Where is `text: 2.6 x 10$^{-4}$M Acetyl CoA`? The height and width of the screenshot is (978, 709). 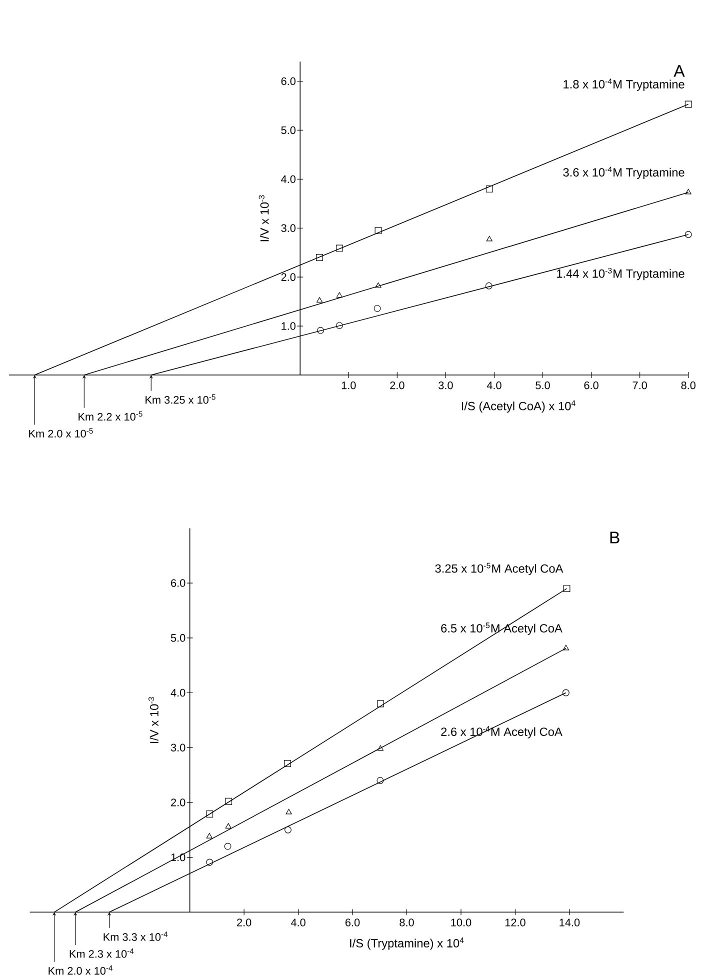
text: 2.6 x 10$^{-4}$M Acetyl CoA is located at coordinates (501, 732).